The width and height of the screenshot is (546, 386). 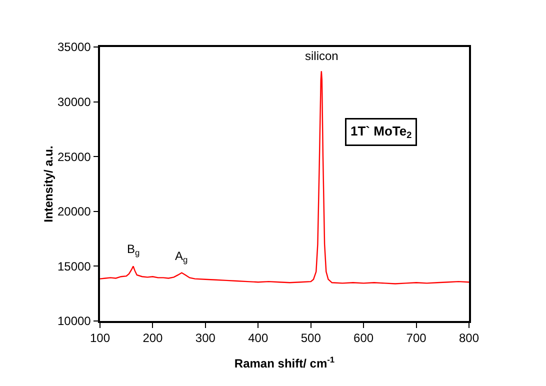 What do you see at coordinates (133, 250) in the screenshot?
I see `annotation: B$_{g}$` at bounding box center [133, 250].